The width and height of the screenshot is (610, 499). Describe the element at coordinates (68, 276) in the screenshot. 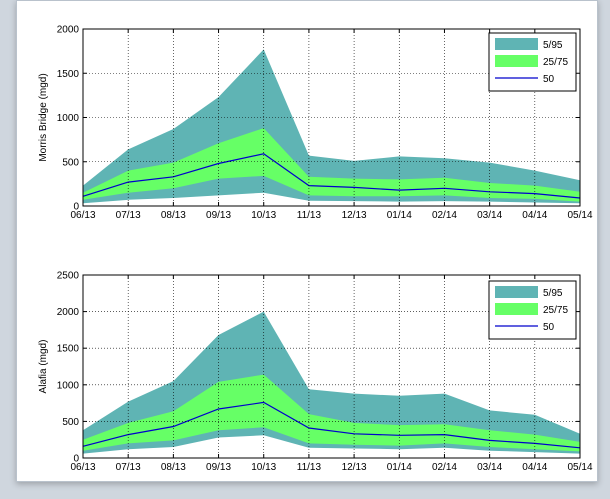

I see `y-tick-label: 2500` at that location.